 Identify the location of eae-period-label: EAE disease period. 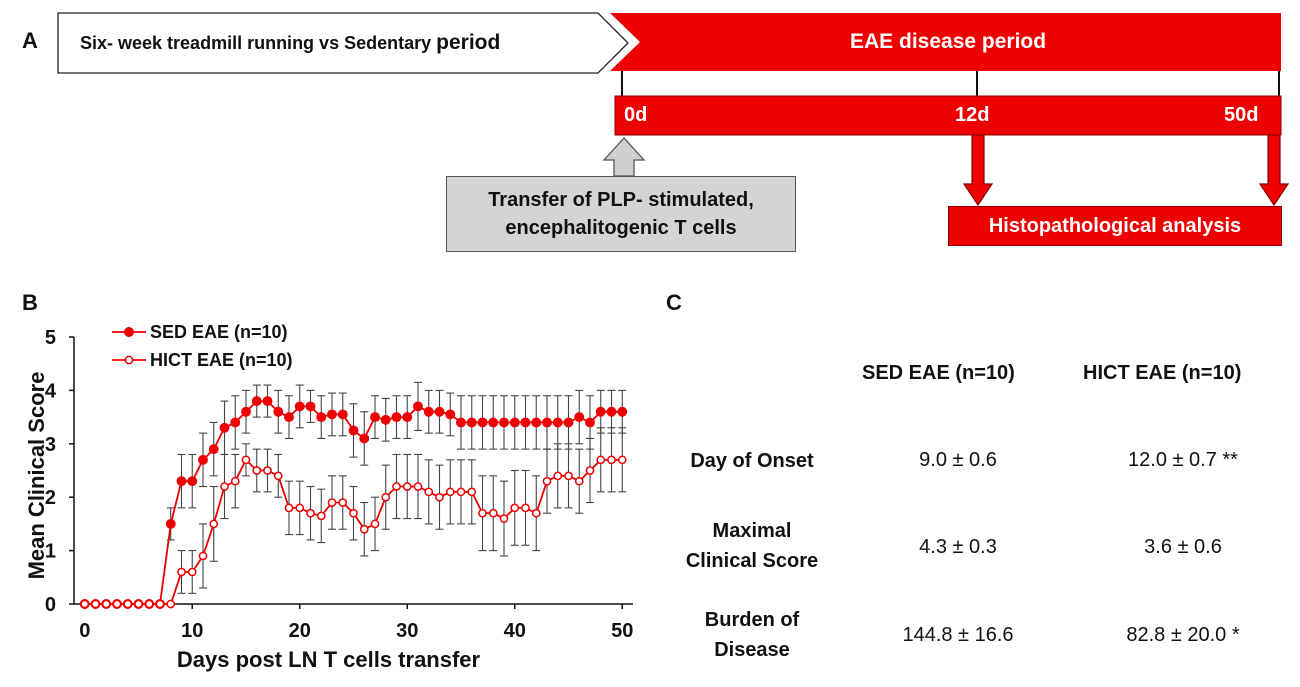
(948, 41).